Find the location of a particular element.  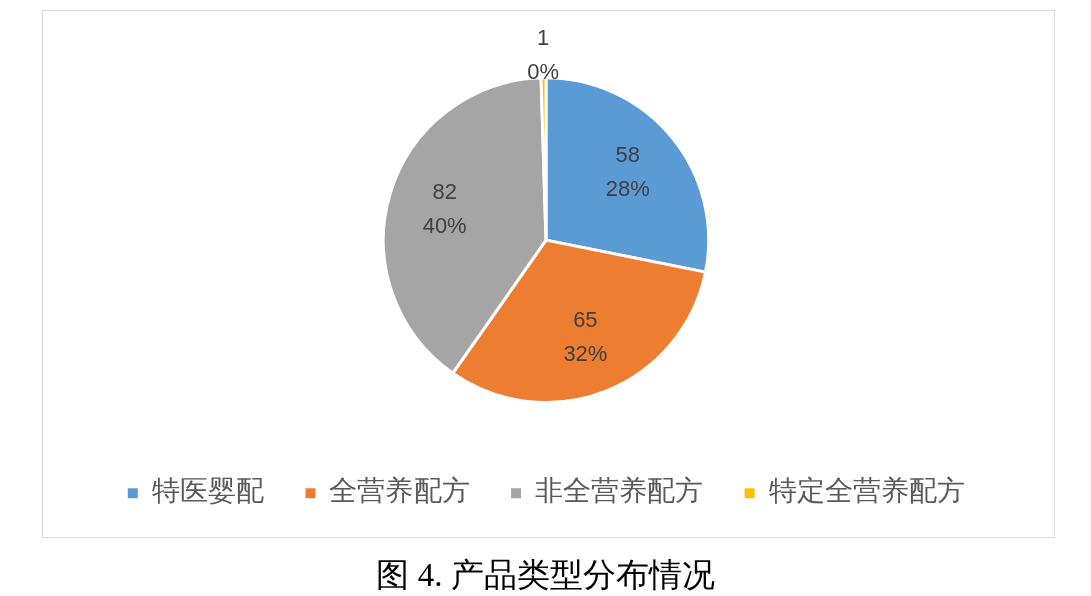

legend-label: 全营养配方 is located at coordinates (399, 491).